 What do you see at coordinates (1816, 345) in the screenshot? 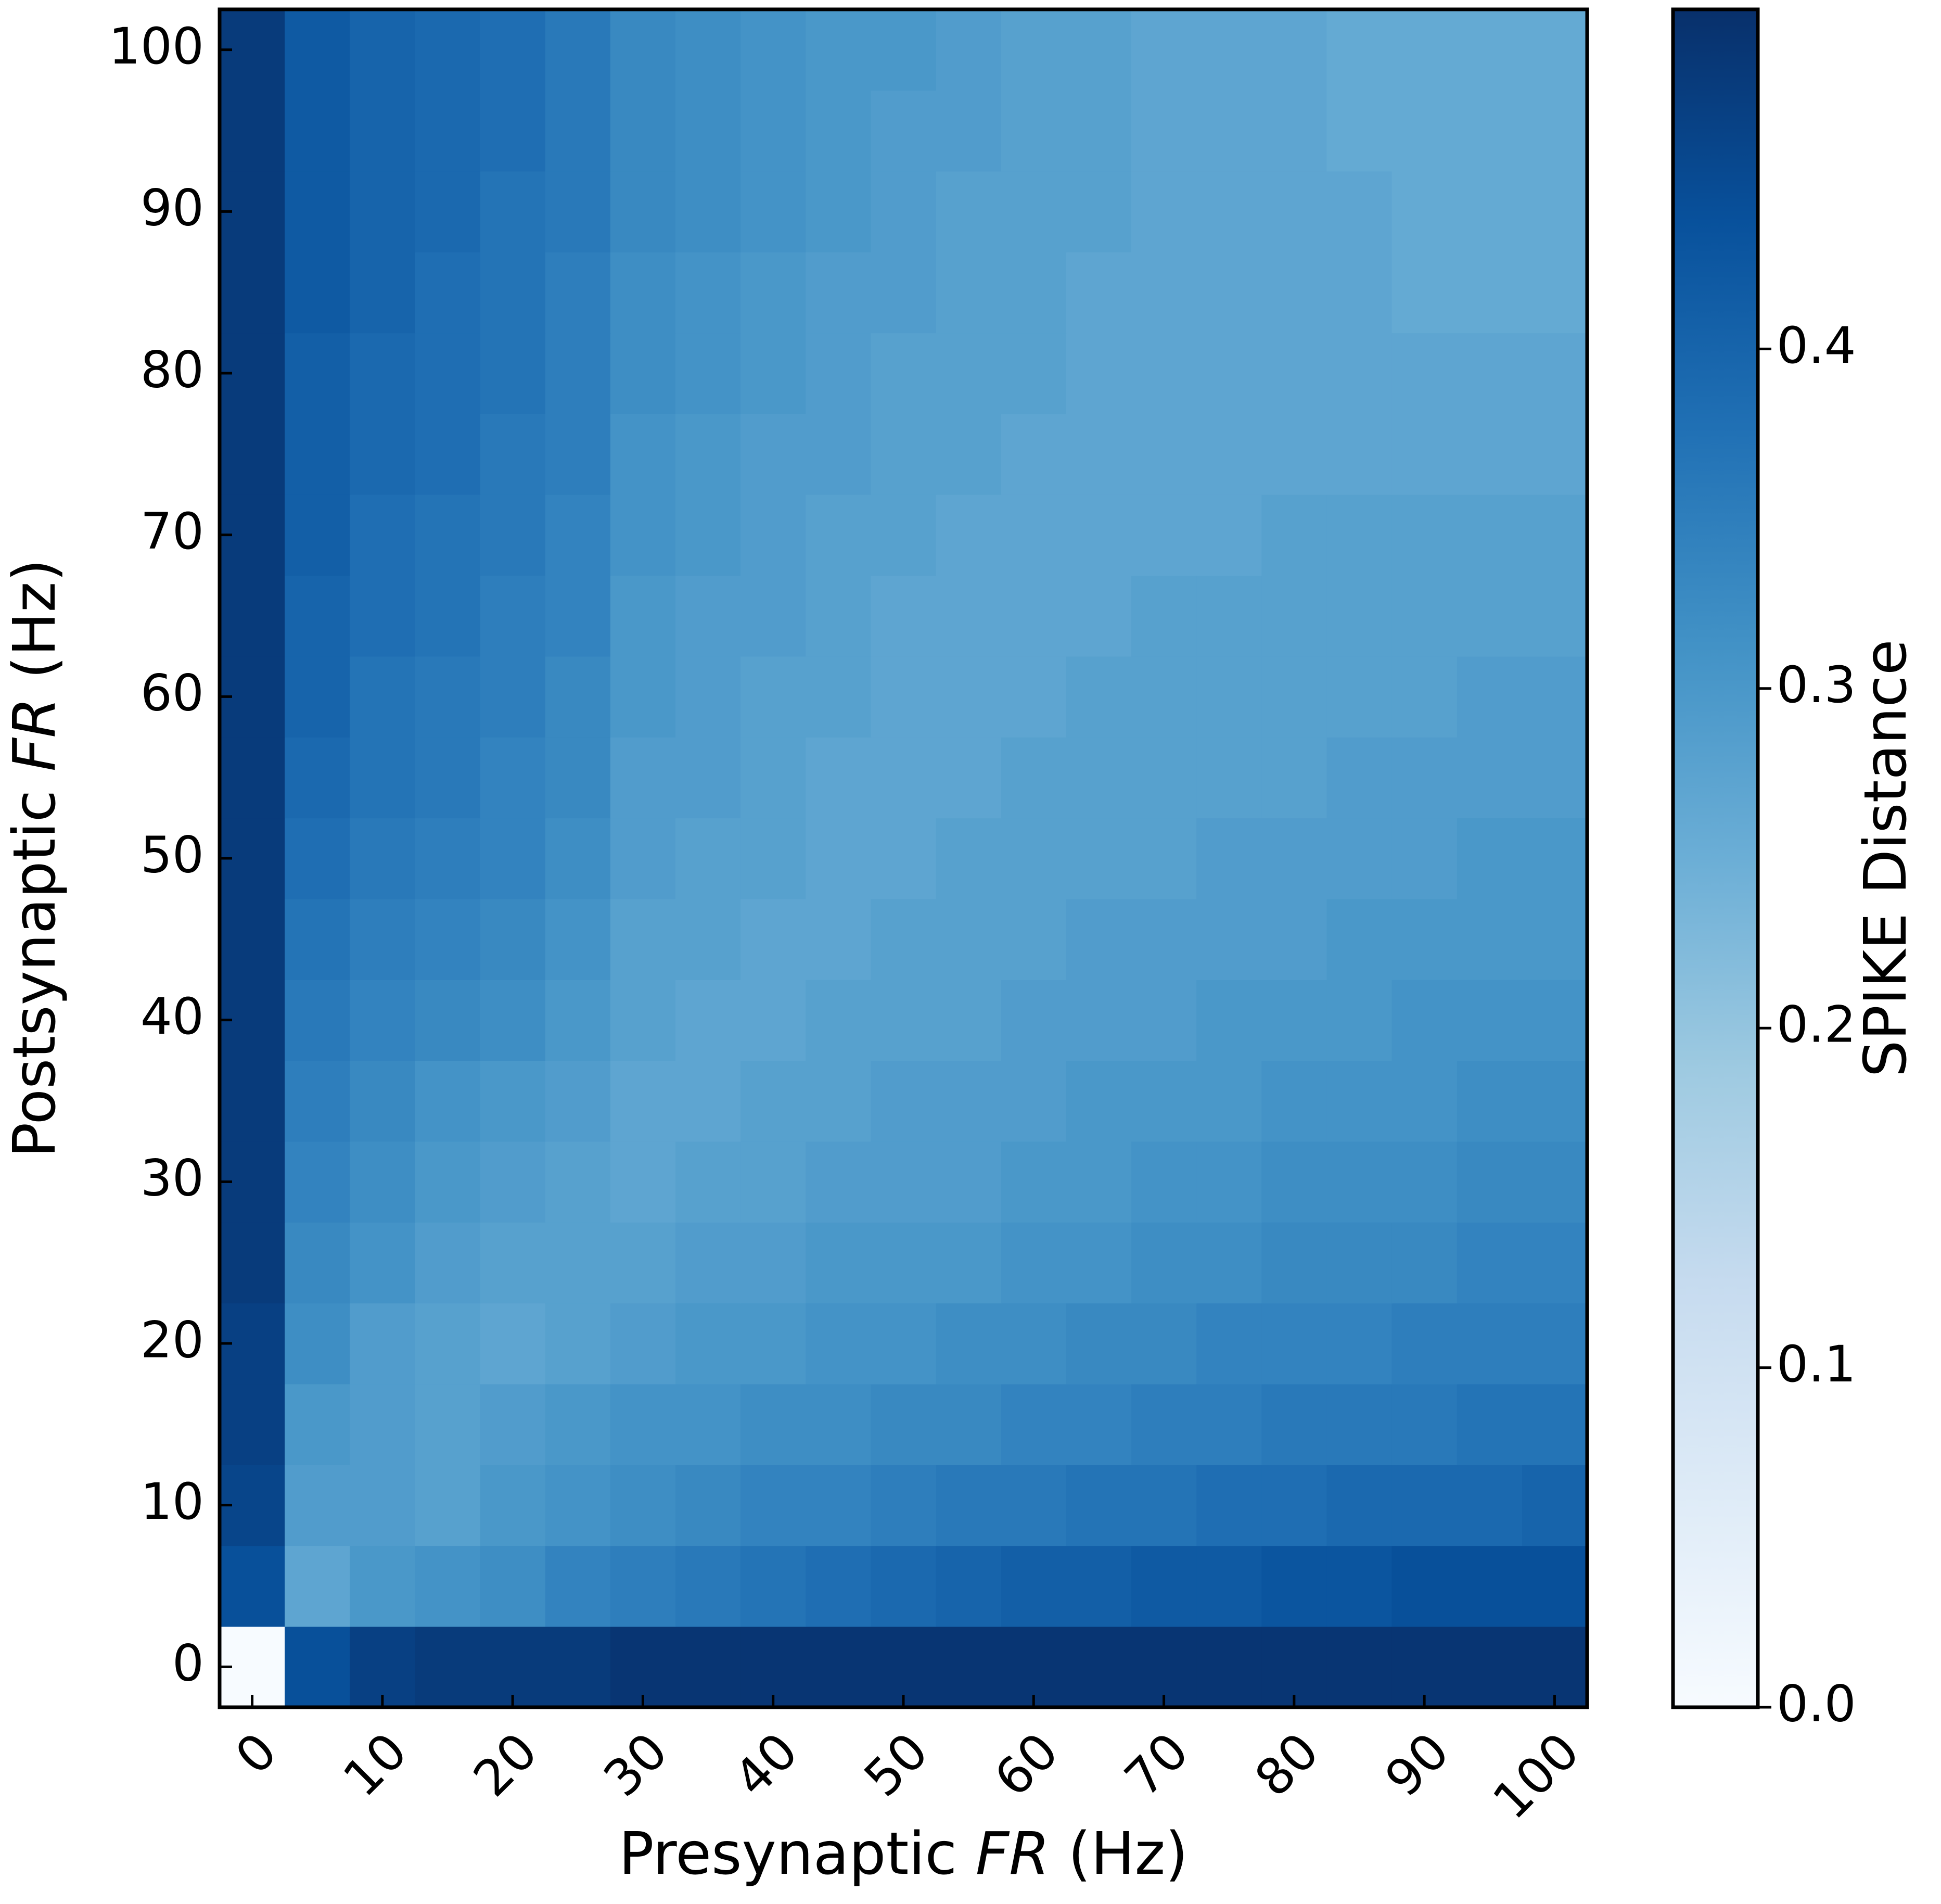
I see `colorbar-tick-label: 0.4` at bounding box center [1816, 345].